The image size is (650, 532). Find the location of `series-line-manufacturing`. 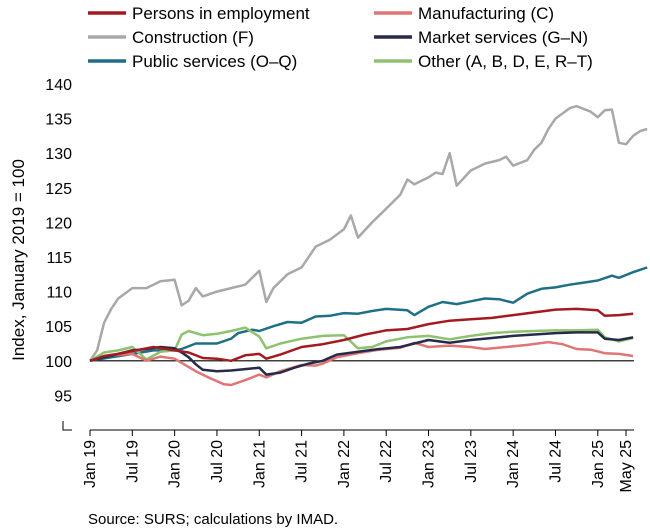

series-line-manufacturing is located at coordinates (361, 363).